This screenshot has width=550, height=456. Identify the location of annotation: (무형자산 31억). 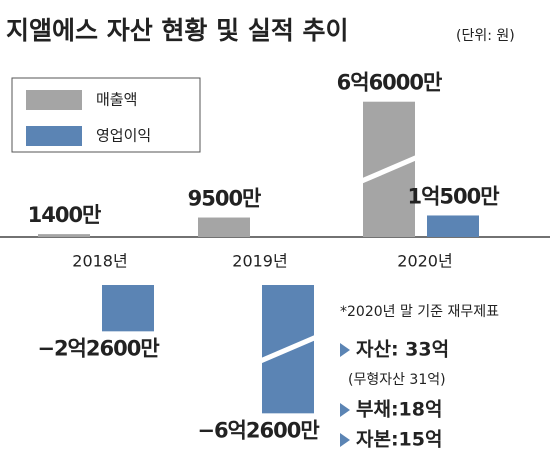
(397, 380).